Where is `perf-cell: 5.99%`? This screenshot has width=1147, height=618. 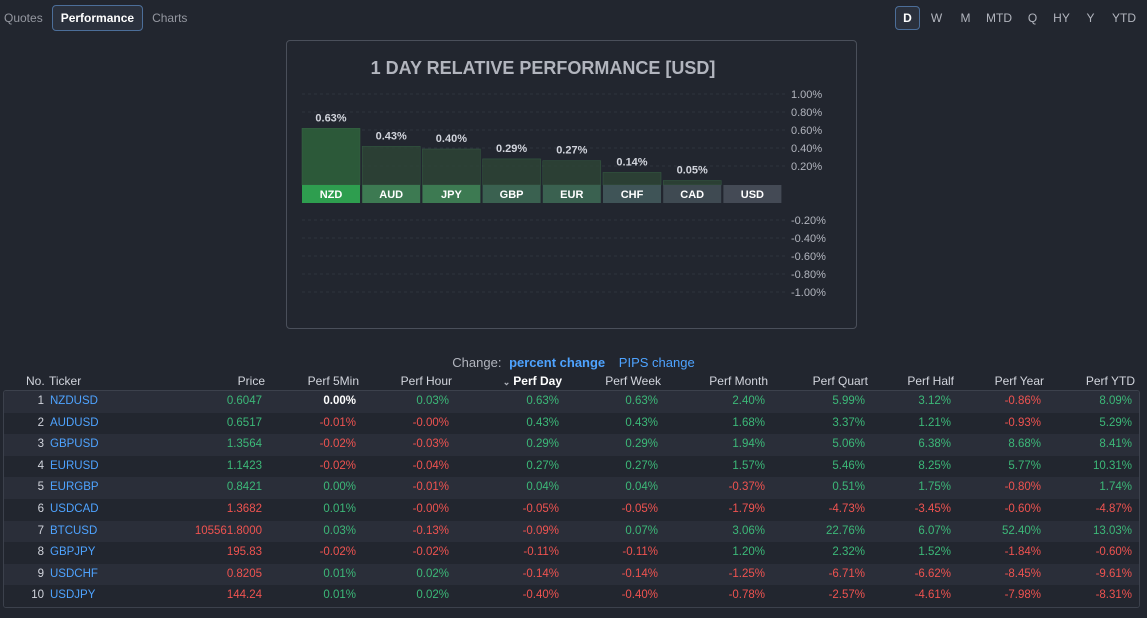
perf-cell: 5.99% is located at coordinates (848, 401).